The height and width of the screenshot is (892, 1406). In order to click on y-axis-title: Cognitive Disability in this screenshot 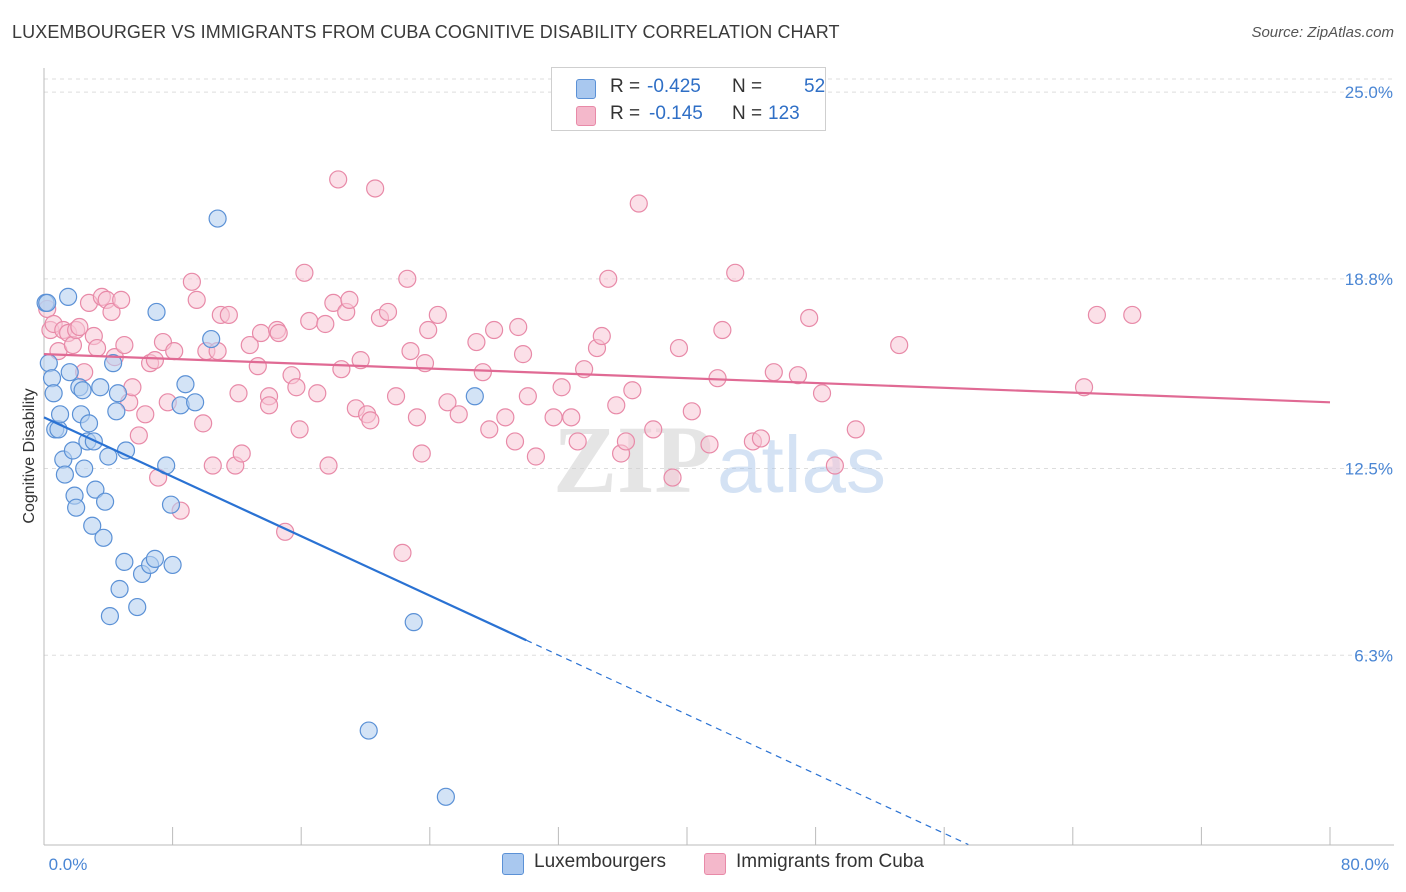, I will do `click(29, 455)`.